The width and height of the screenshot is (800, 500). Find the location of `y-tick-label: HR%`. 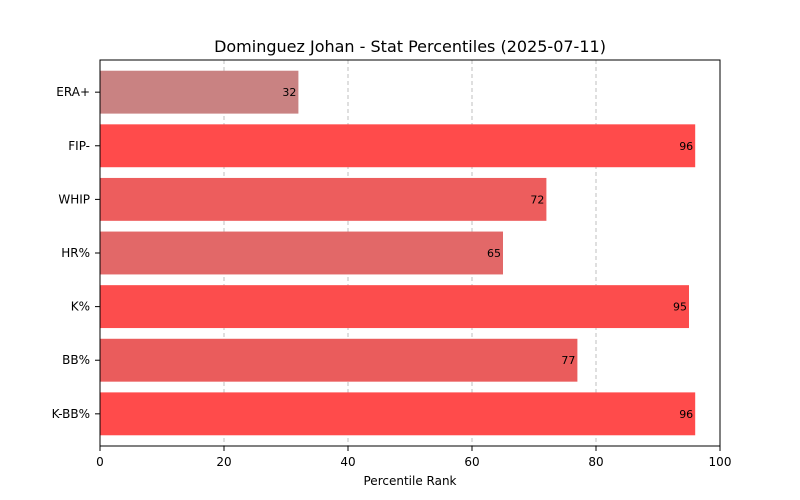

y-tick-label: HR% is located at coordinates (75, 253).